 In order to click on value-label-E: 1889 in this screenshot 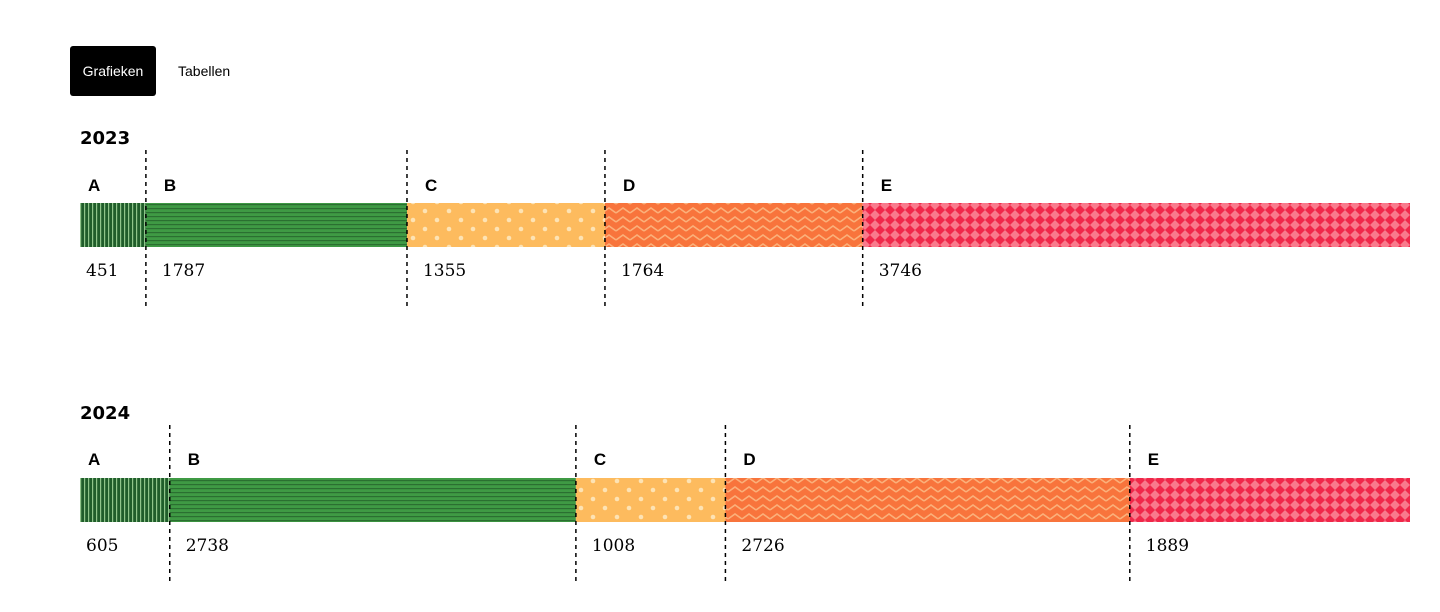, I will do `click(1167, 546)`.